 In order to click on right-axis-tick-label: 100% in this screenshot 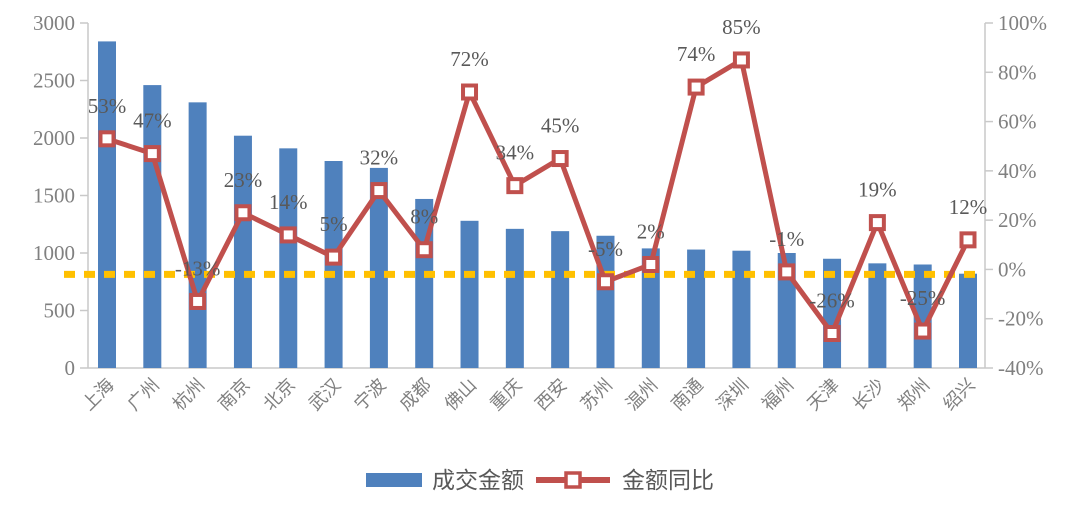, I will do `click(1022, 23)`.